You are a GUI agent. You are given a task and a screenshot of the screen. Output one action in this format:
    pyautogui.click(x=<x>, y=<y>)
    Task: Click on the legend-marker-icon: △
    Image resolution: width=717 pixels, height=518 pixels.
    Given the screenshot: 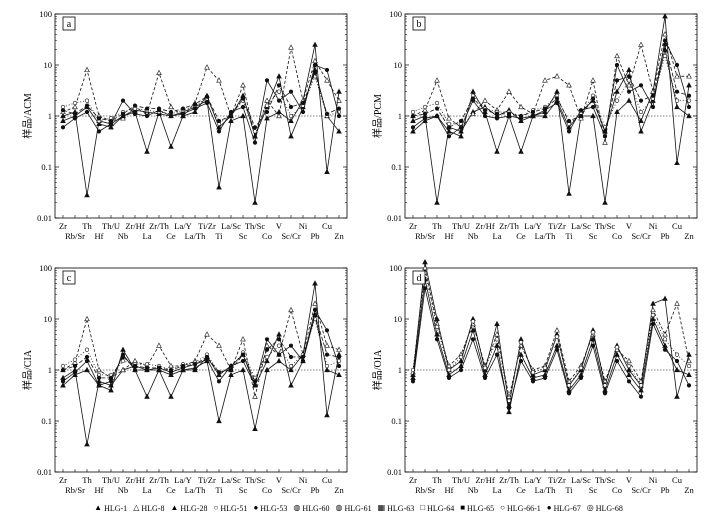 What is the action you would take?
    pyautogui.click(x=136, y=507)
    